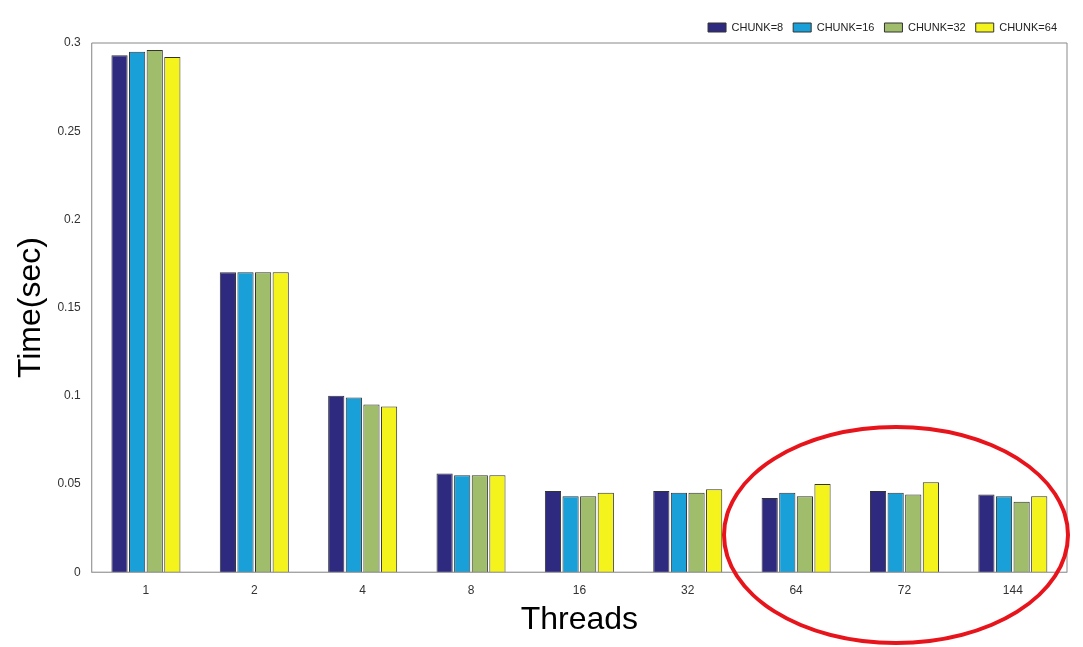 The width and height of the screenshot is (1083, 647). I want to click on y-tick-label: 0.05, so click(69, 483).